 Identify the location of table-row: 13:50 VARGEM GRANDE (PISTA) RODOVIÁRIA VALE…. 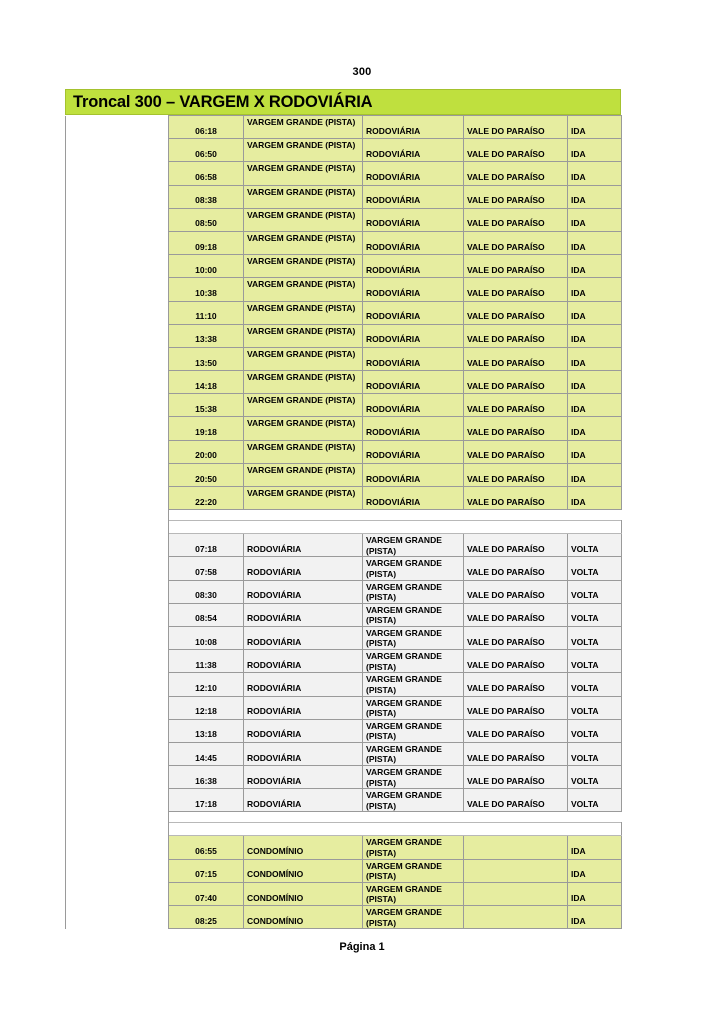
(343, 359).